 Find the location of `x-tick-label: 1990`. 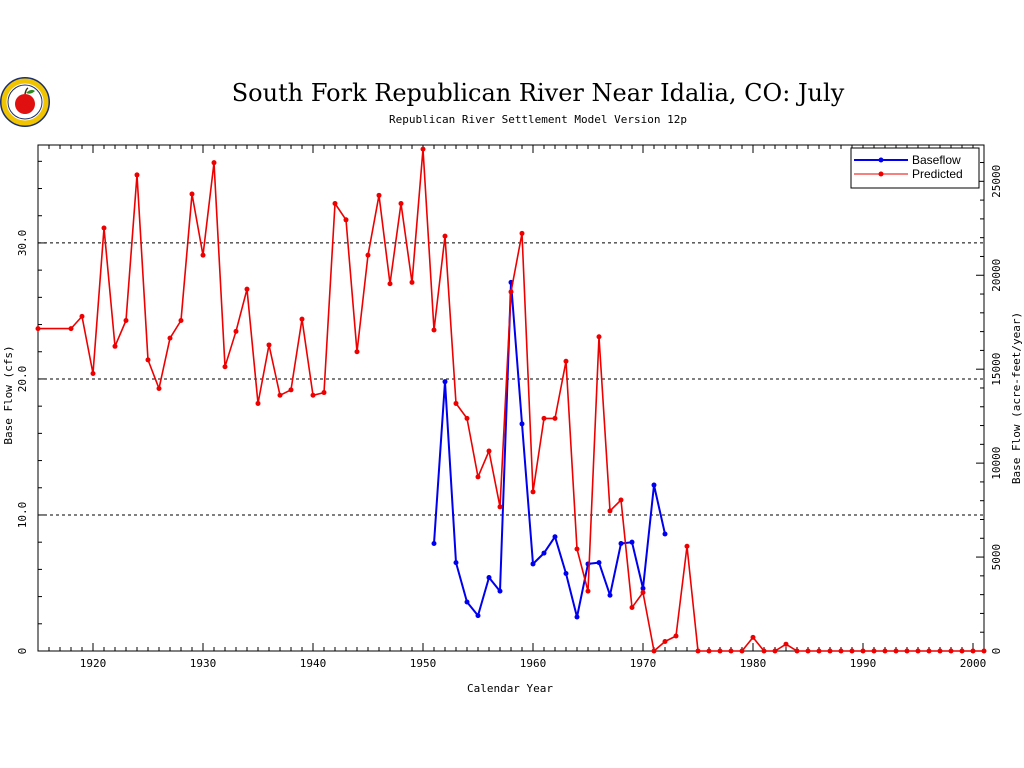

x-tick-label: 1990 is located at coordinates (863, 663).